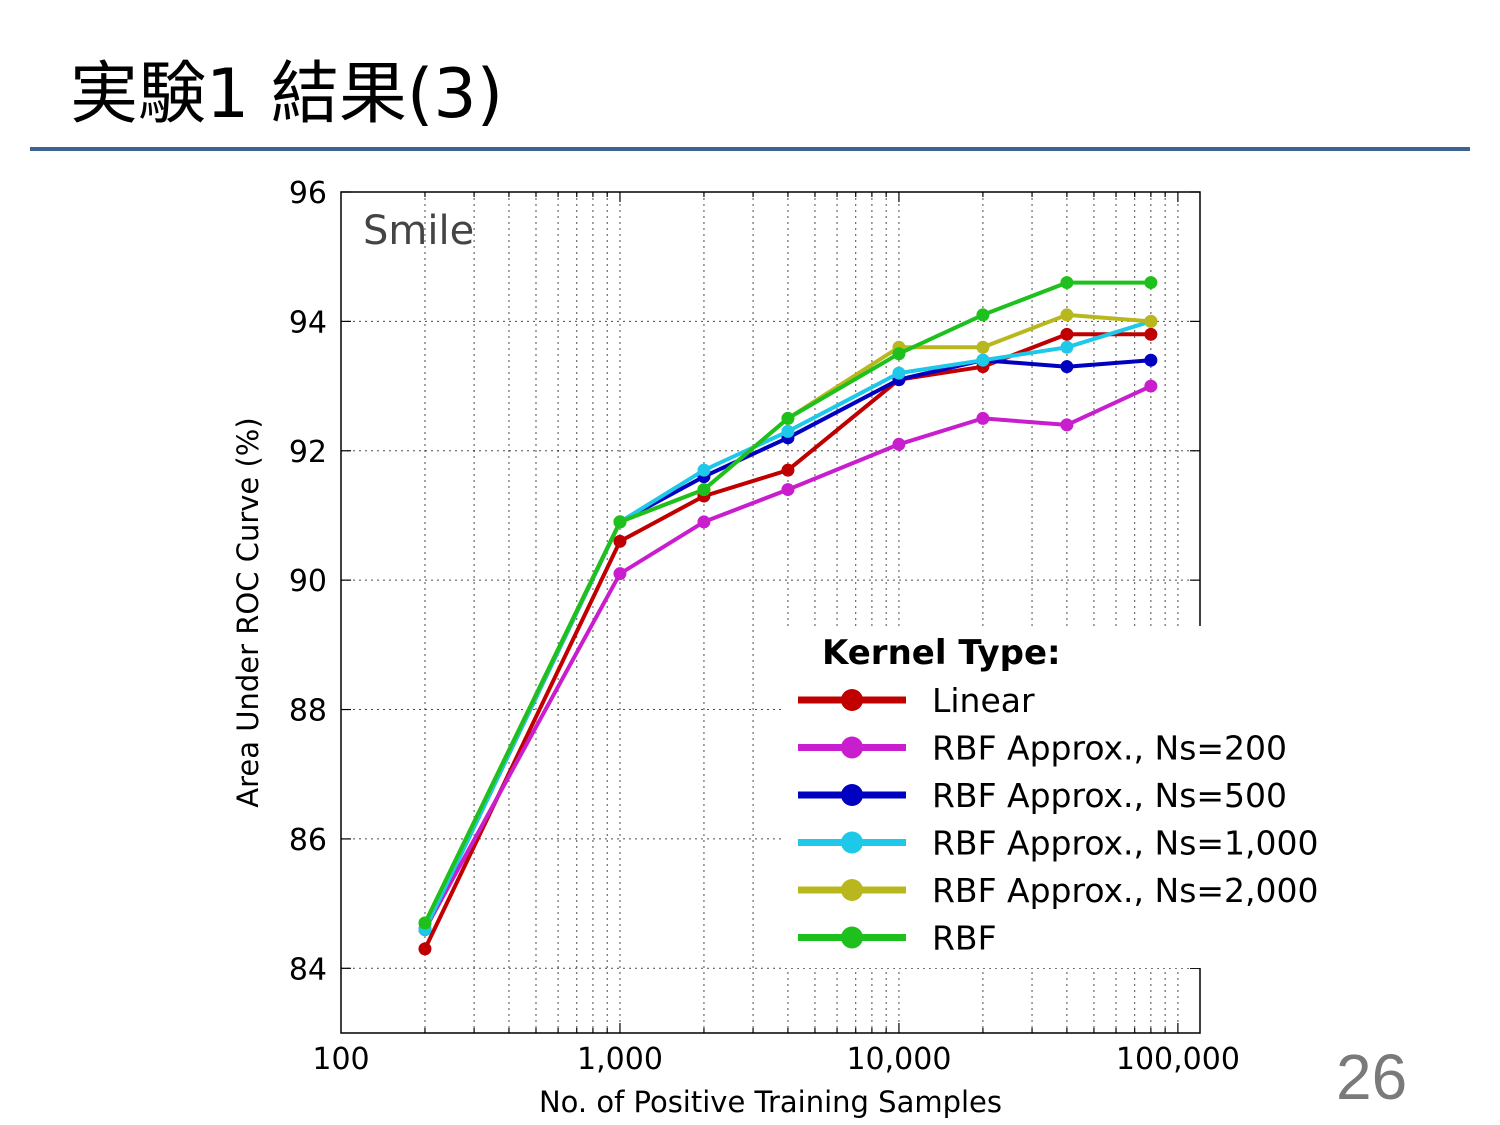 The height and width of the screenshot is (1125, 1500). I want to click on legend-item-5: RBF, so click(897, 938).